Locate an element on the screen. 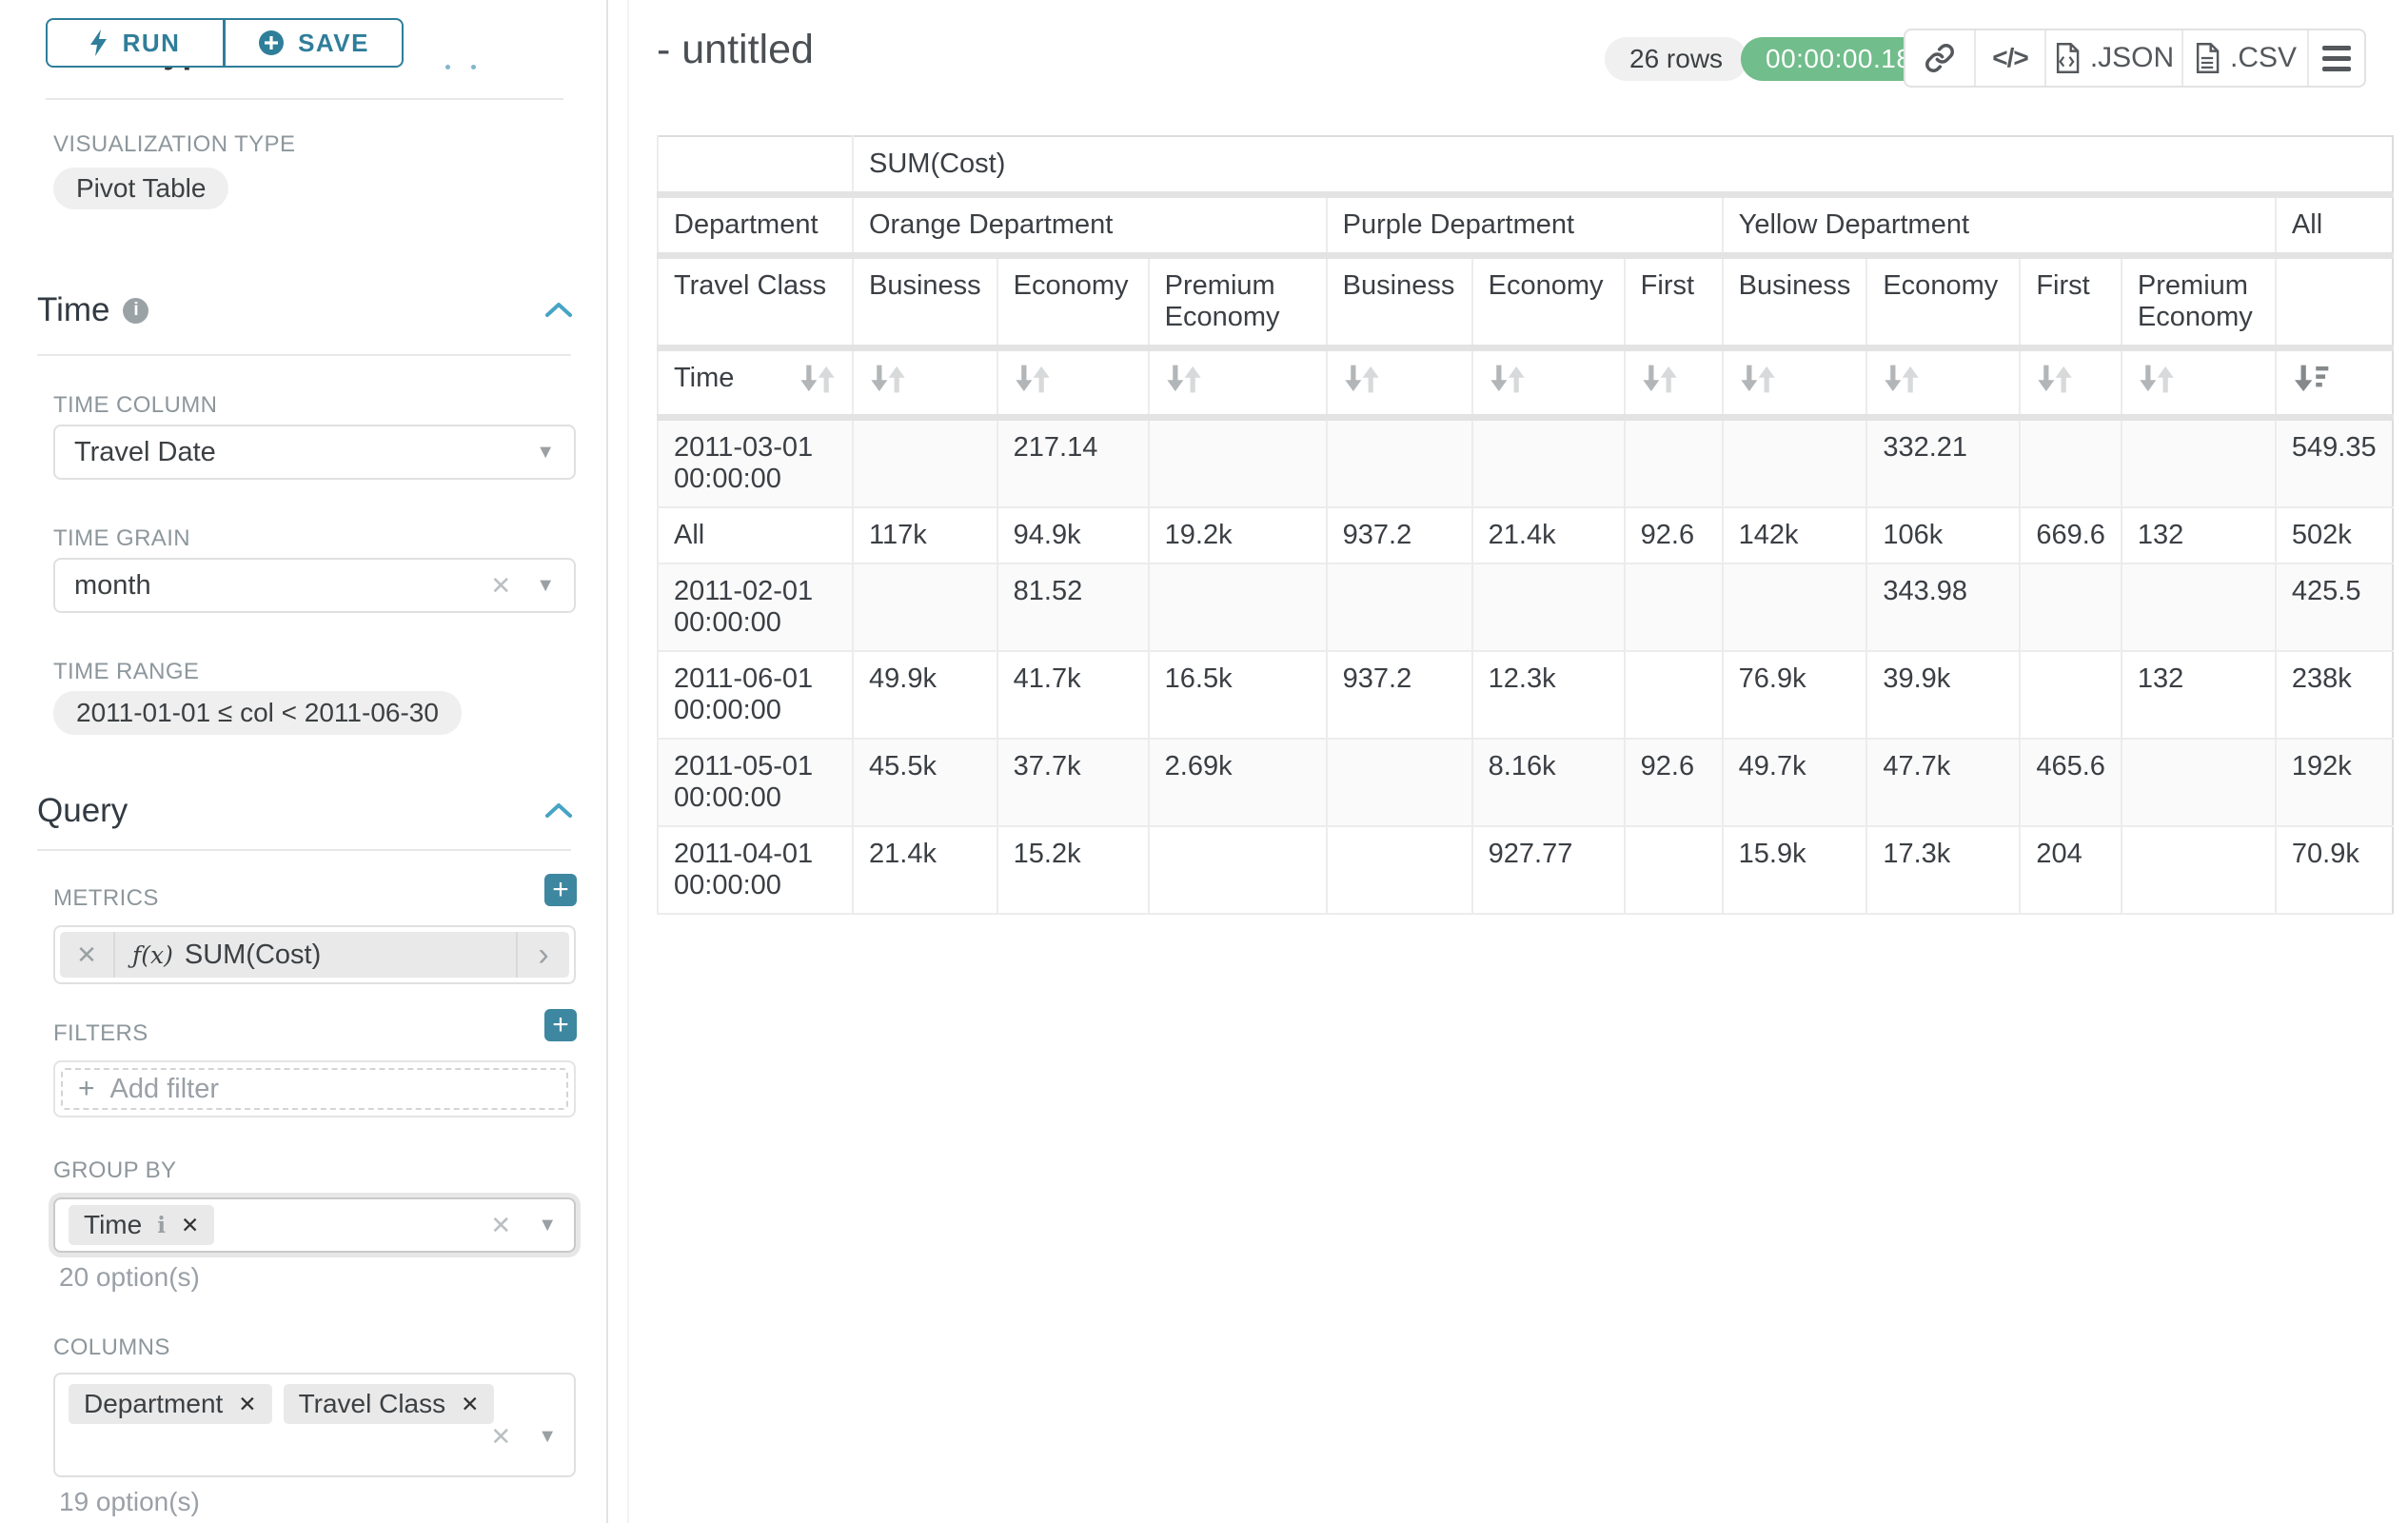 The height and width of the screenshot is (1523, 2408). metric-chip-label: SUM(Cost) is located at coordinates (253, 955).